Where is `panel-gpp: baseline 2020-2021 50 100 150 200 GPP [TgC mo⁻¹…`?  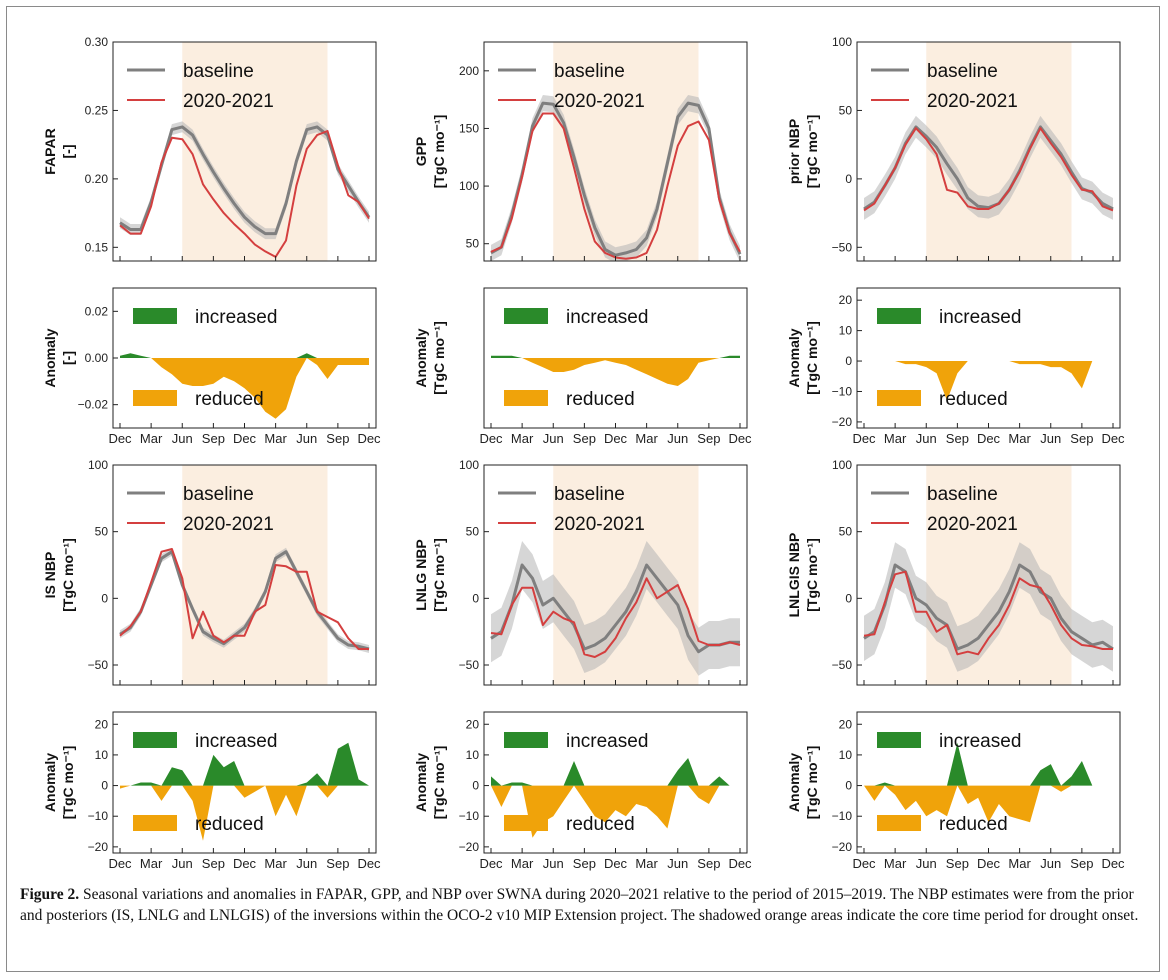
panel-gpp: baseline 2020-2021 50 100 150 200 GPP [TgC mo⁻¹… is located at coordinates (580, 151).